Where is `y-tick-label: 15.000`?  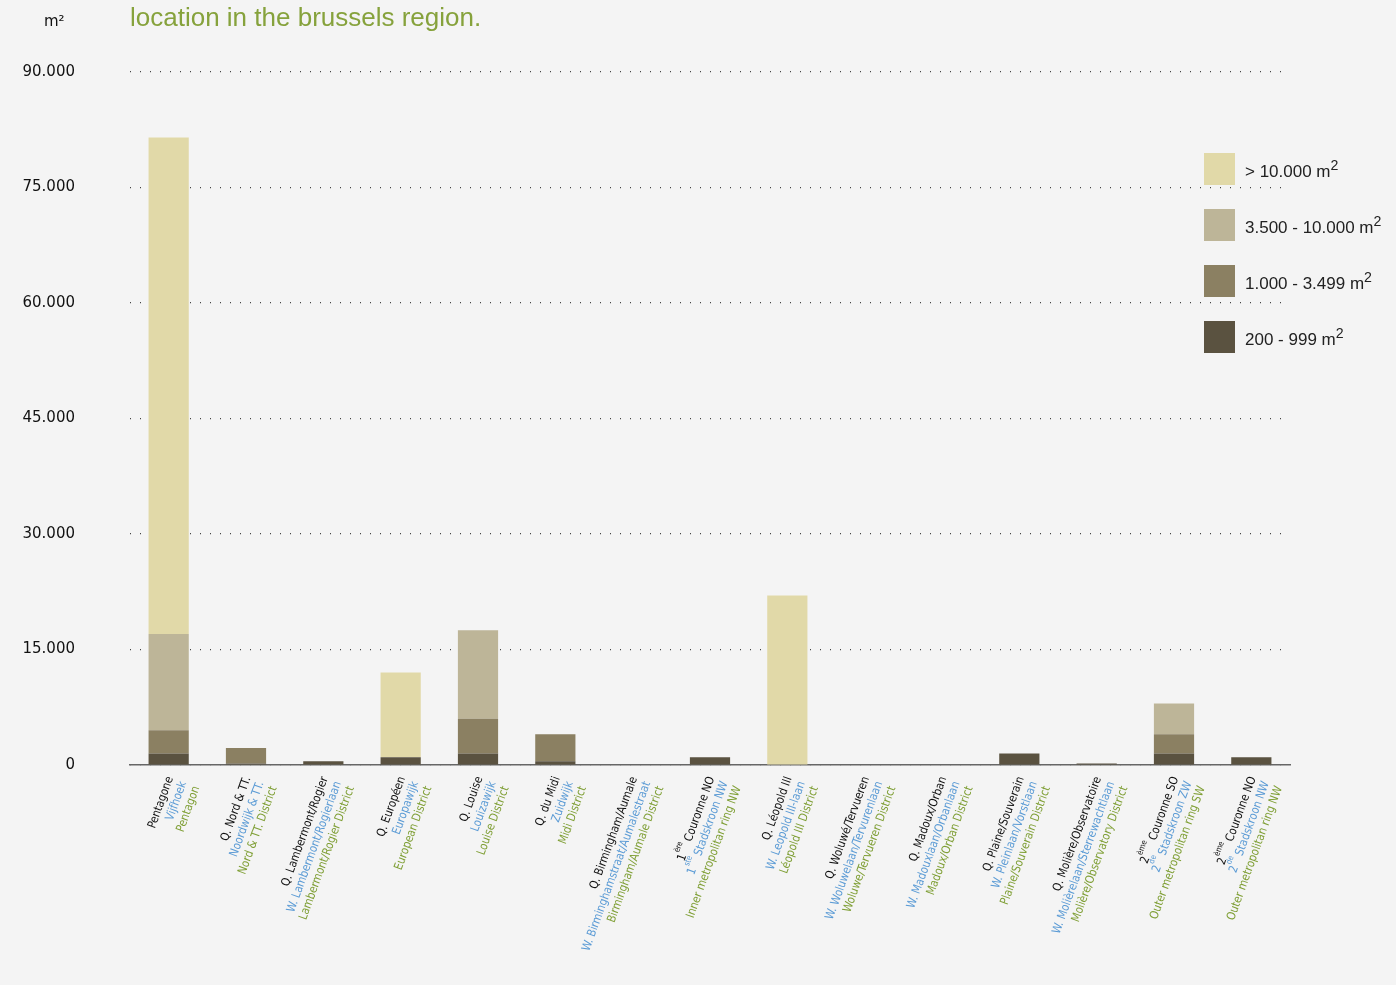 y-tick-label: 15.000 is located at coordinates (48, 648).